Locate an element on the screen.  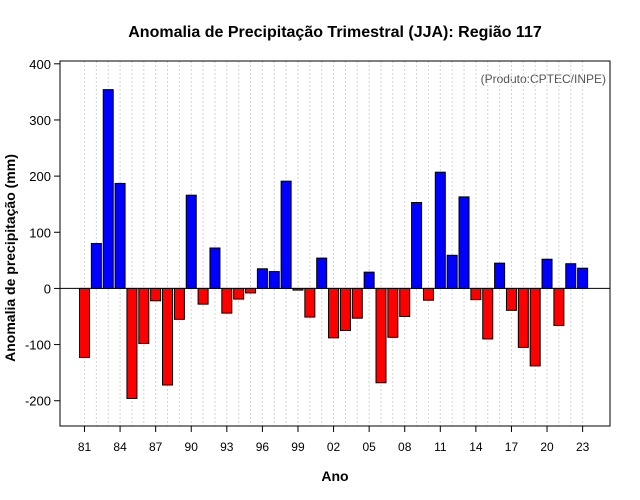
x-tick-label: 08 is located at coordinates (405, 447).